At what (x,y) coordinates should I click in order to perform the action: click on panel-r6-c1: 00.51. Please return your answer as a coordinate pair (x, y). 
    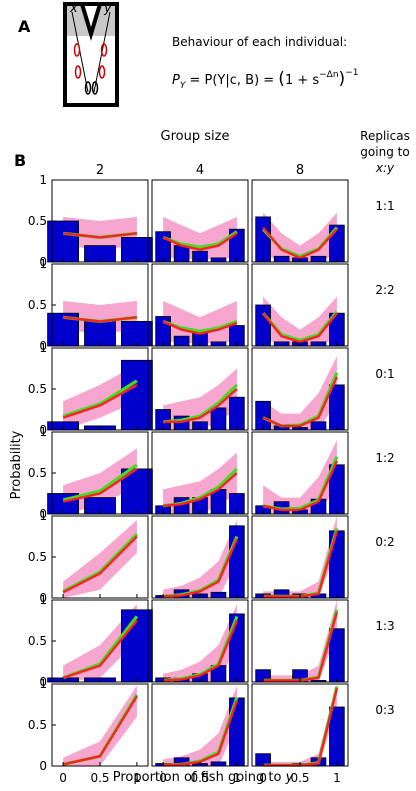
    Looking at the image, I should click on (90, 641).